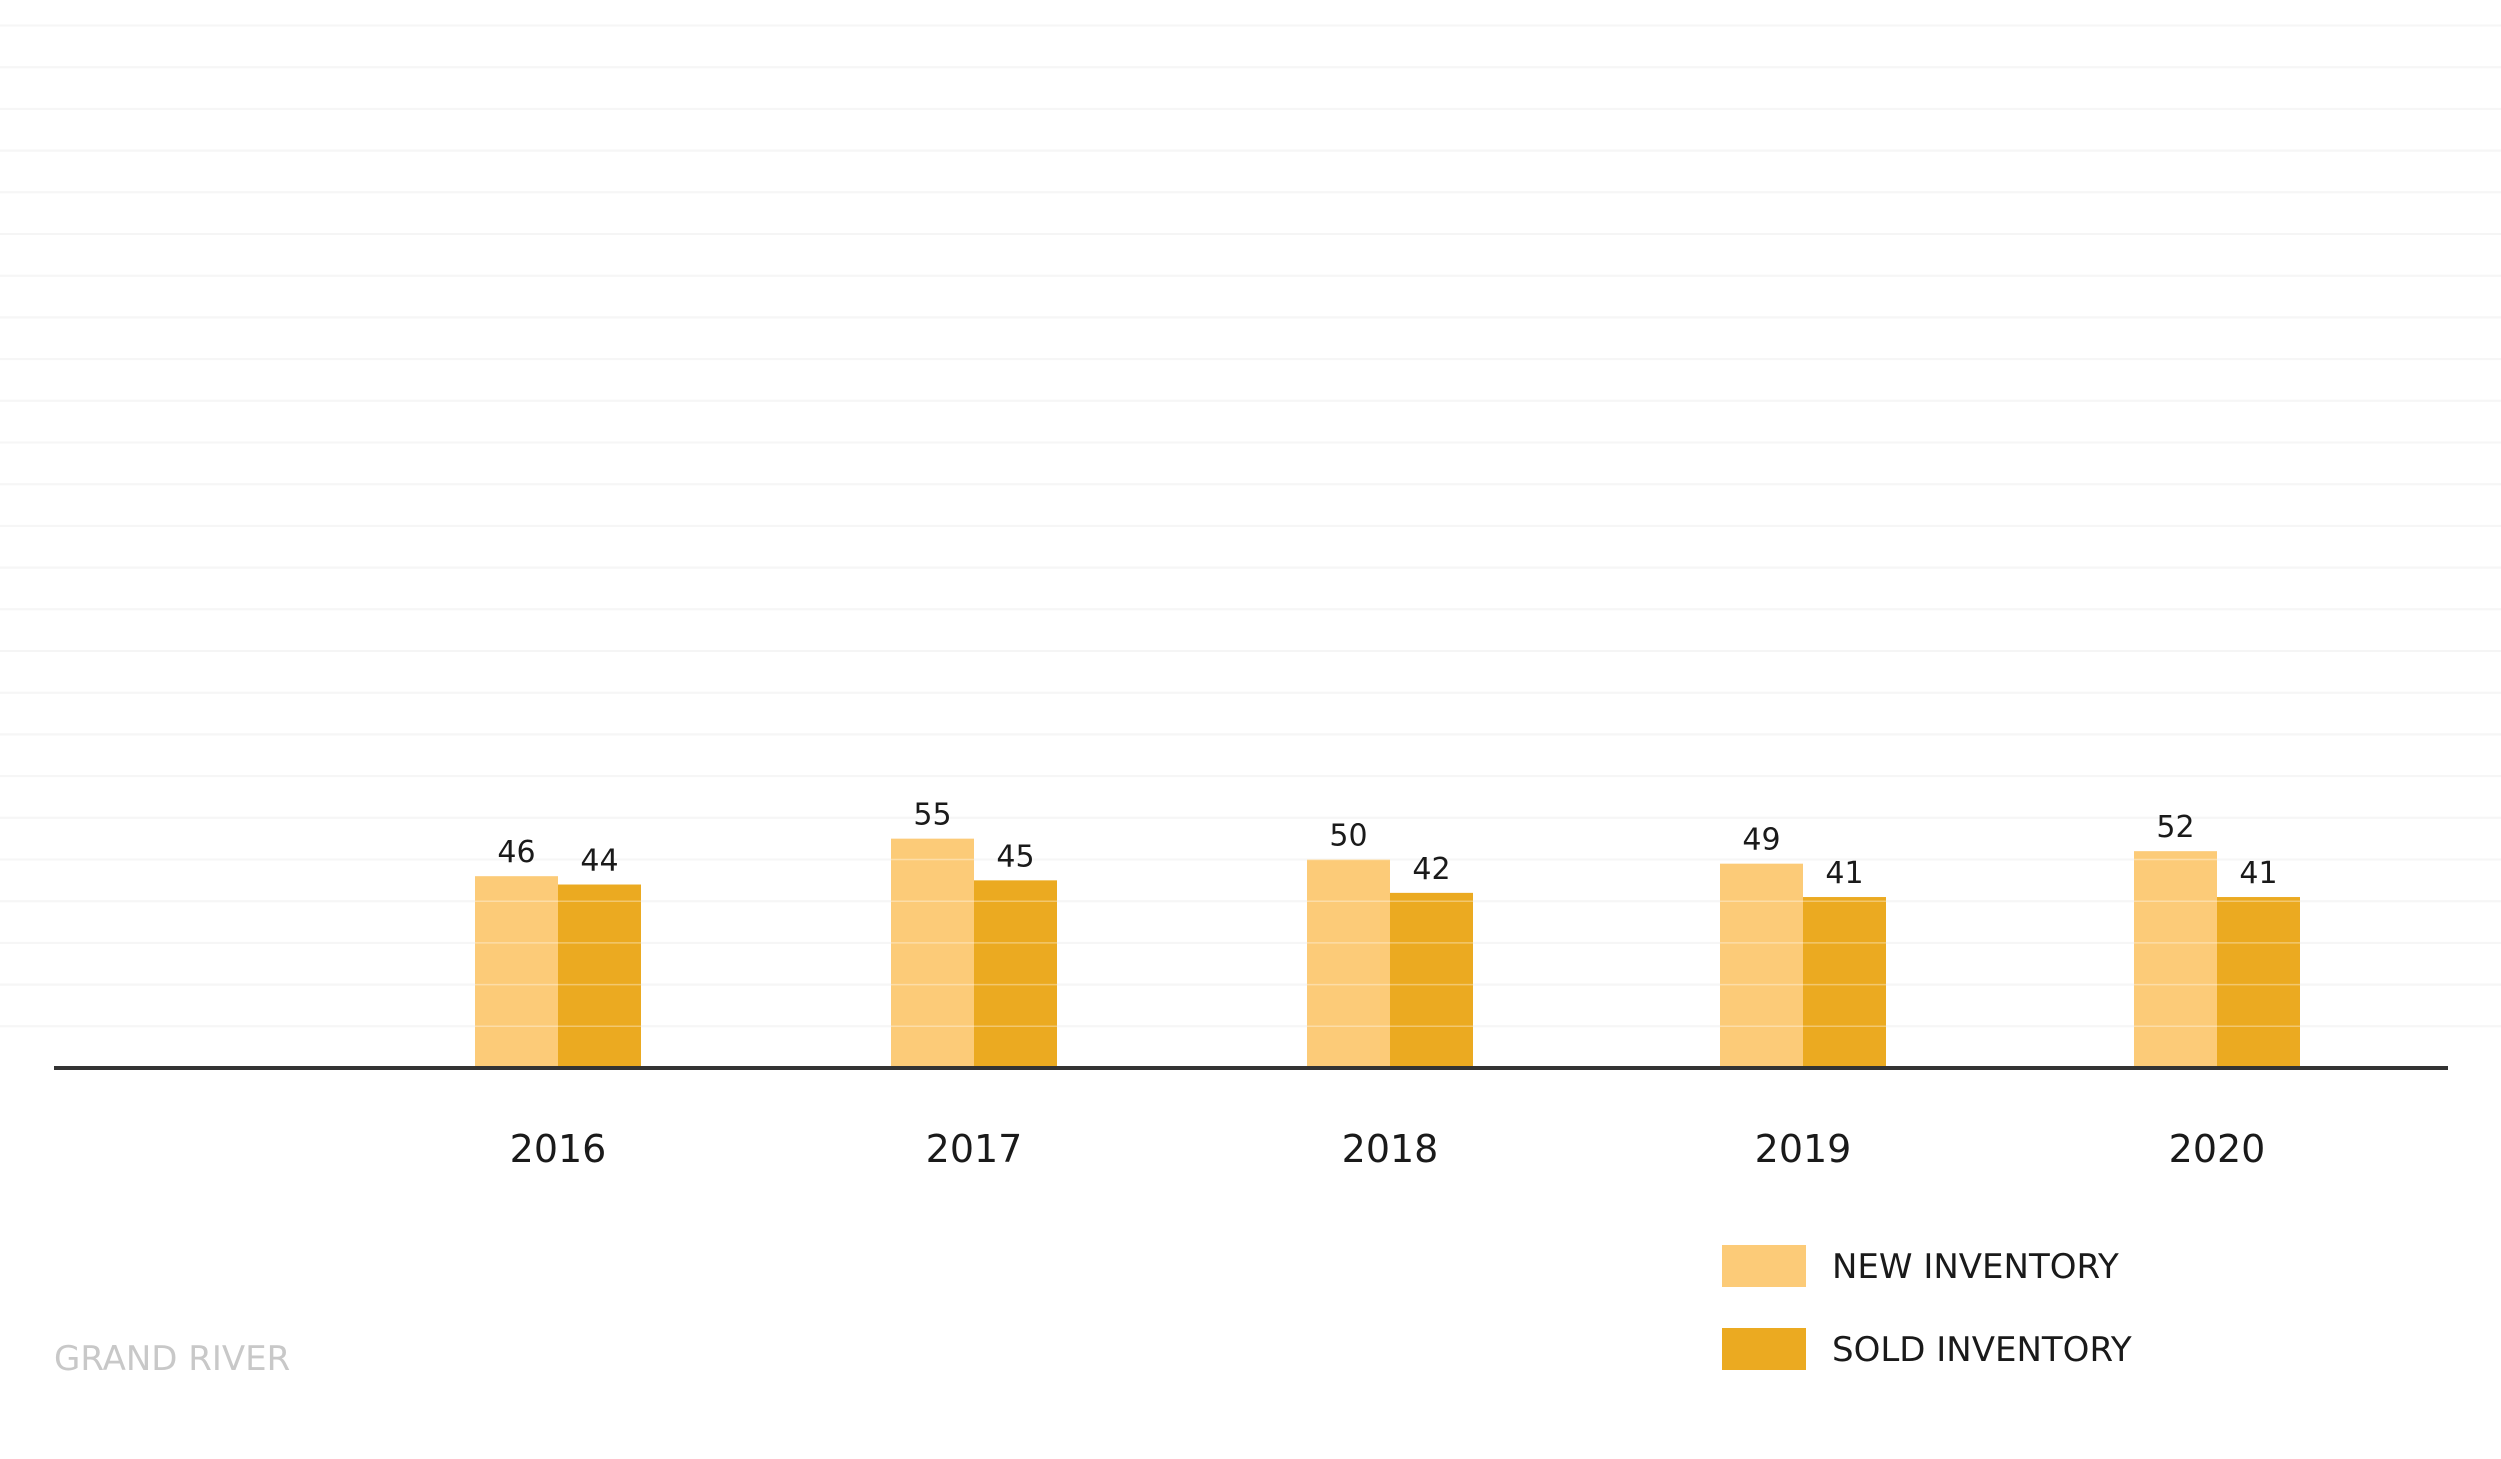 The height and width of the screenshot is (1459, 2501). Describe the element at coordinates (2175, 959) in the screenshot. I see `bar-new-inventory-2020` at that location.